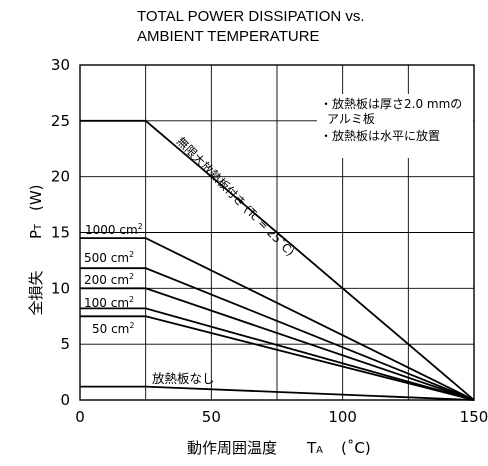  Describe the element at coordinates (351, 119) in the screenshot. I see `note-line-2: アルミ板` at that location.